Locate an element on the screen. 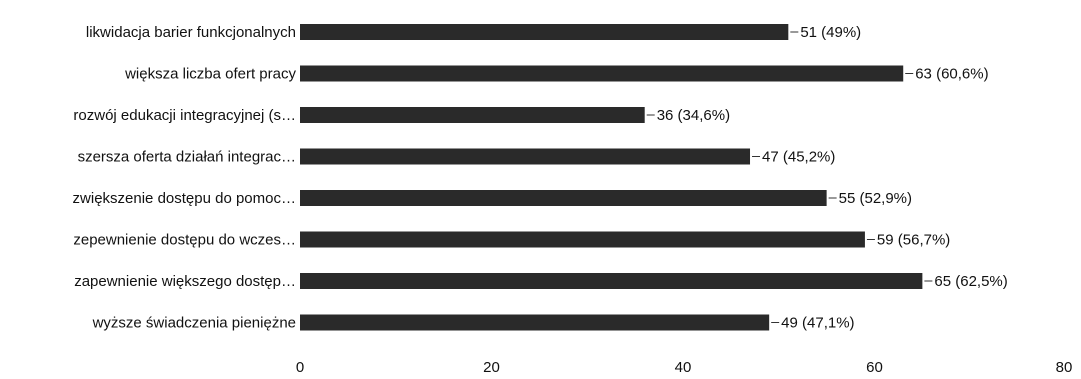 Image resolution: width=1081 pixels, height=379 pixels. value-label: 65 (62,5%) is located at coordinates (970, 281).